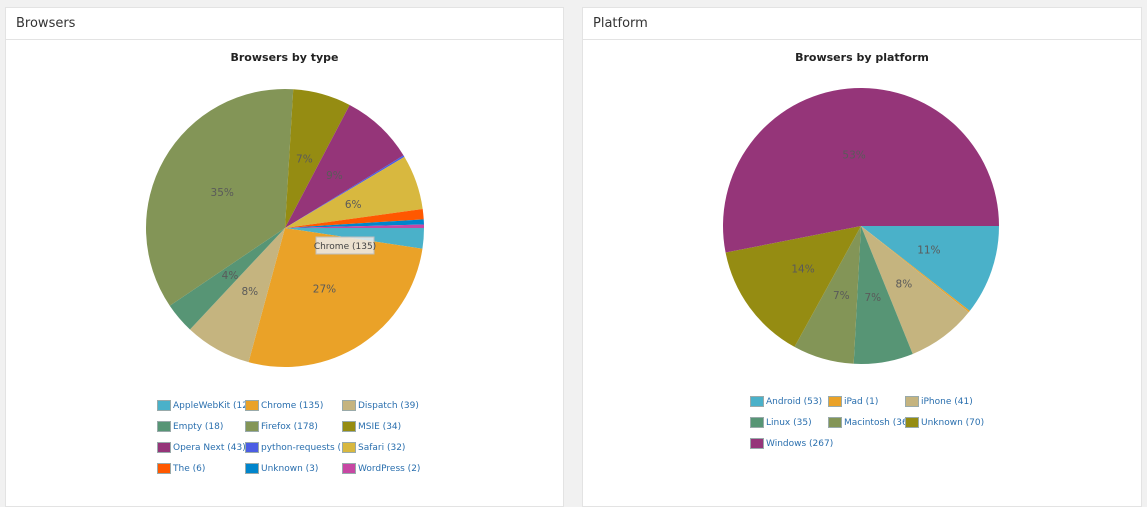 This screenshot has width=1147, height=507. I want to click on browsers-legend-item-unknown: Unknown (3), so click(293, 468).